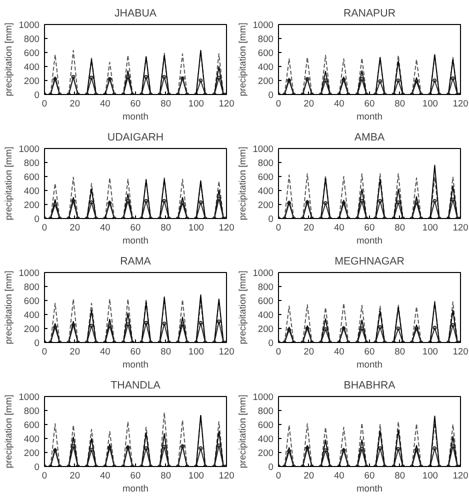  I want to click on chart-title: RANAPUR, so click(369, 14).